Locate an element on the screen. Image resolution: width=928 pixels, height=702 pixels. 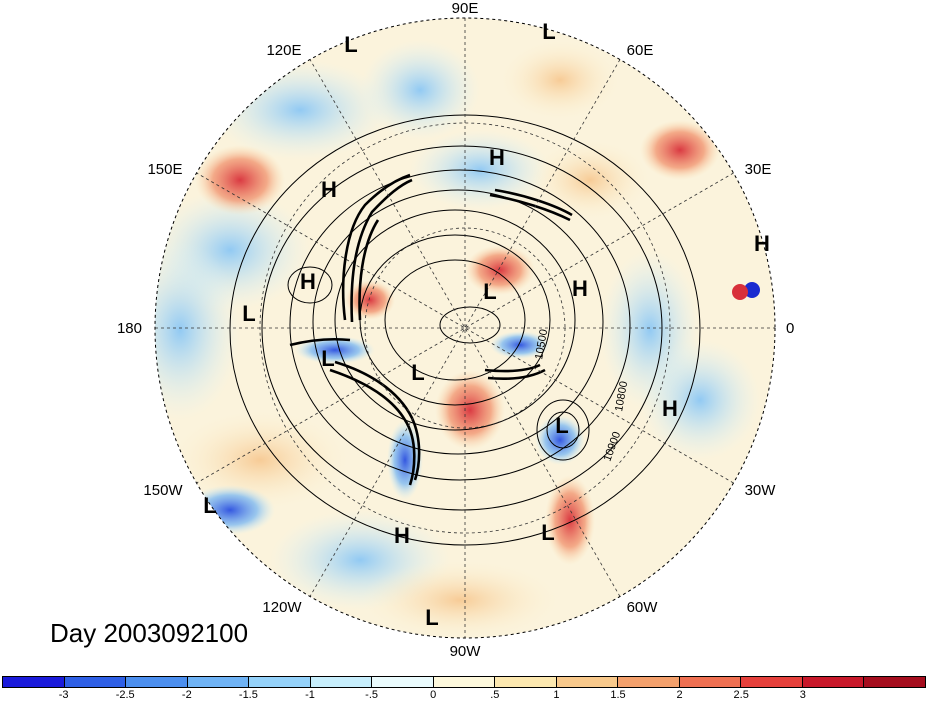
colorbar-tick-label: 1.5 is located at coordinates (618, 695).